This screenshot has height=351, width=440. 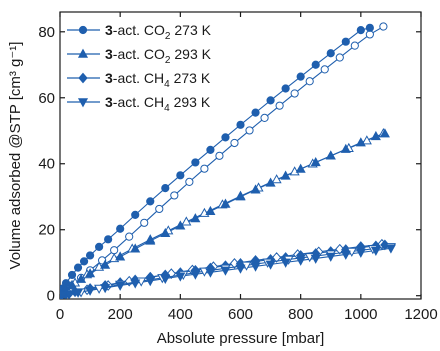 I want to click on y-axis-title: Volume adsorbed @STP [cm³ g⁻¹], so click(x=15, y=156).